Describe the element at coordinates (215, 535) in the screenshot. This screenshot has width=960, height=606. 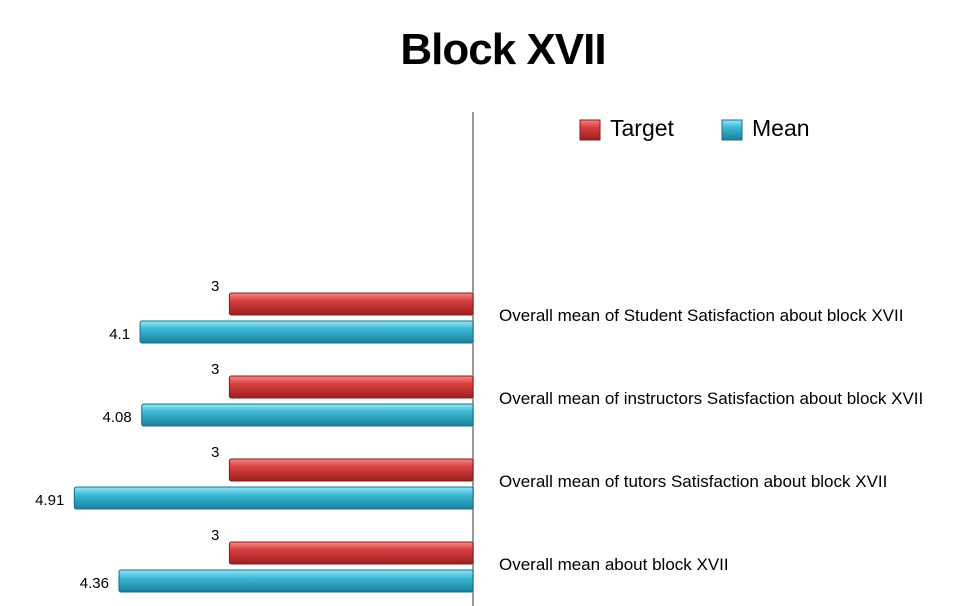
I see `value-label-target-3: 3` at that location.